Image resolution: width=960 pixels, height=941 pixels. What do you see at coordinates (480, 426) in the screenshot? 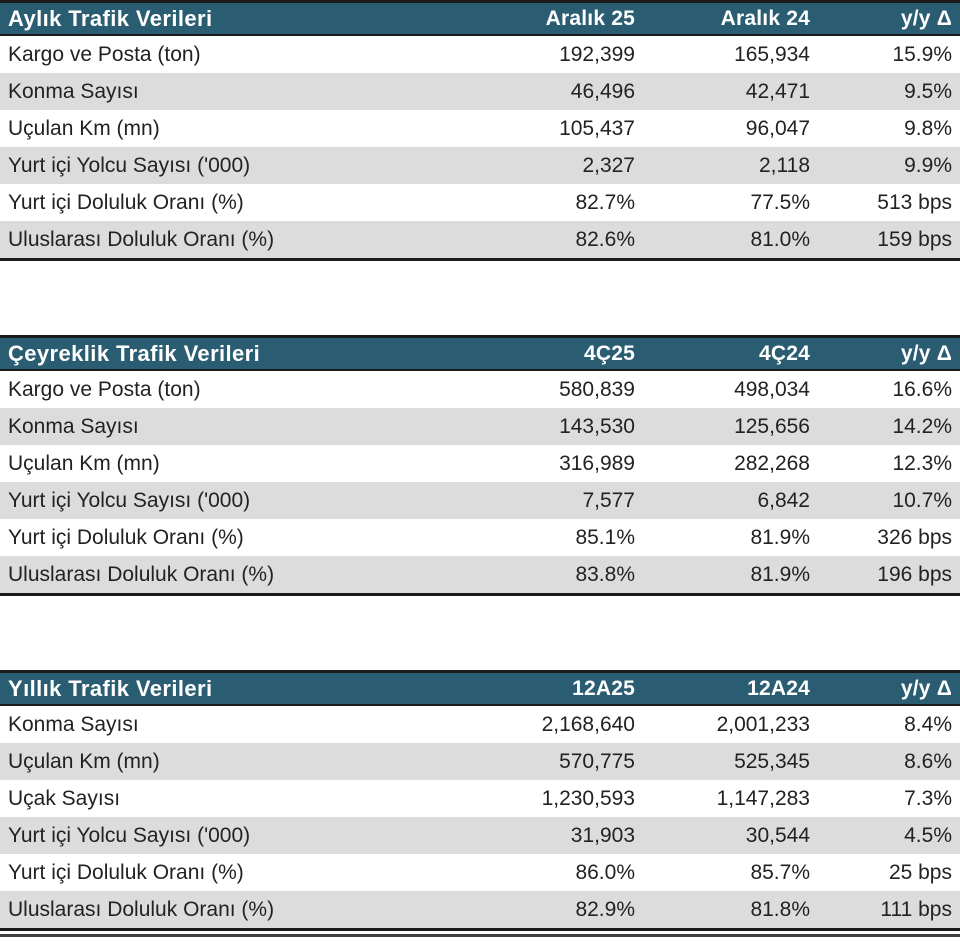
I see `table-row: Konma Sayısı 143,530 125,656 14.2%` at bounding box center [480, 426].